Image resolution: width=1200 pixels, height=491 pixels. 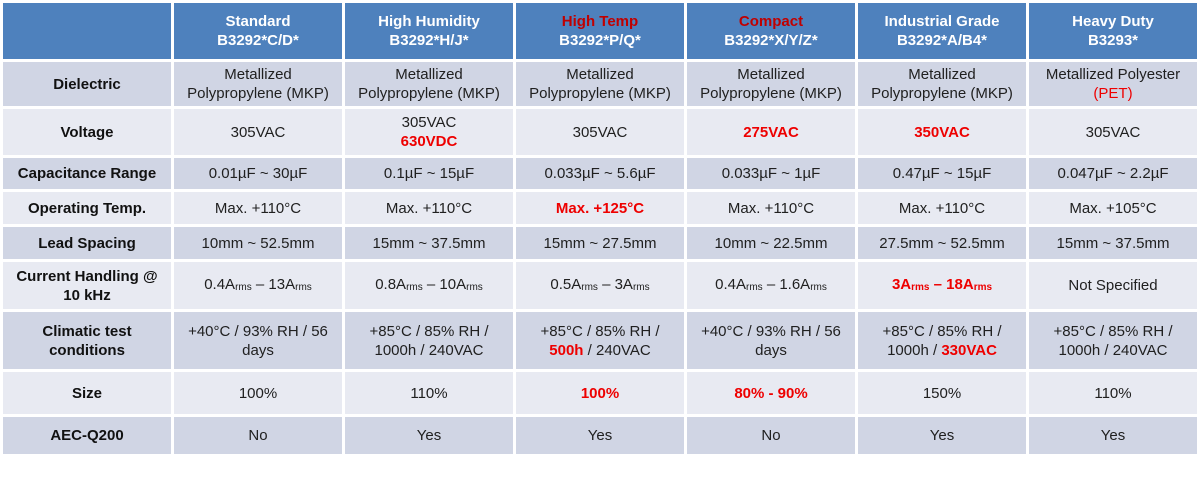 I want to click on cell-capacitance-range-text: 0.033µF ~ 5.6µF, so click(x=600, y=173).